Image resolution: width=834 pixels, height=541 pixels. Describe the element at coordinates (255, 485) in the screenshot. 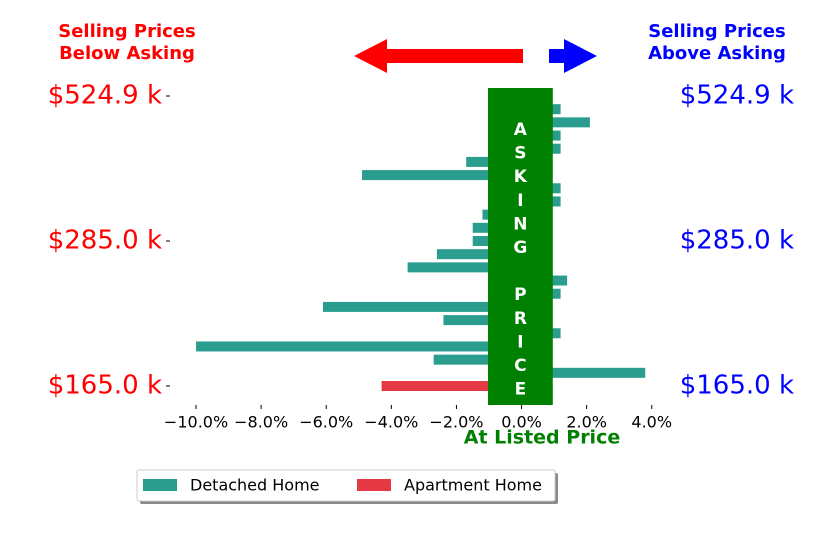

I see `legend-label: Detached Home` at that location.